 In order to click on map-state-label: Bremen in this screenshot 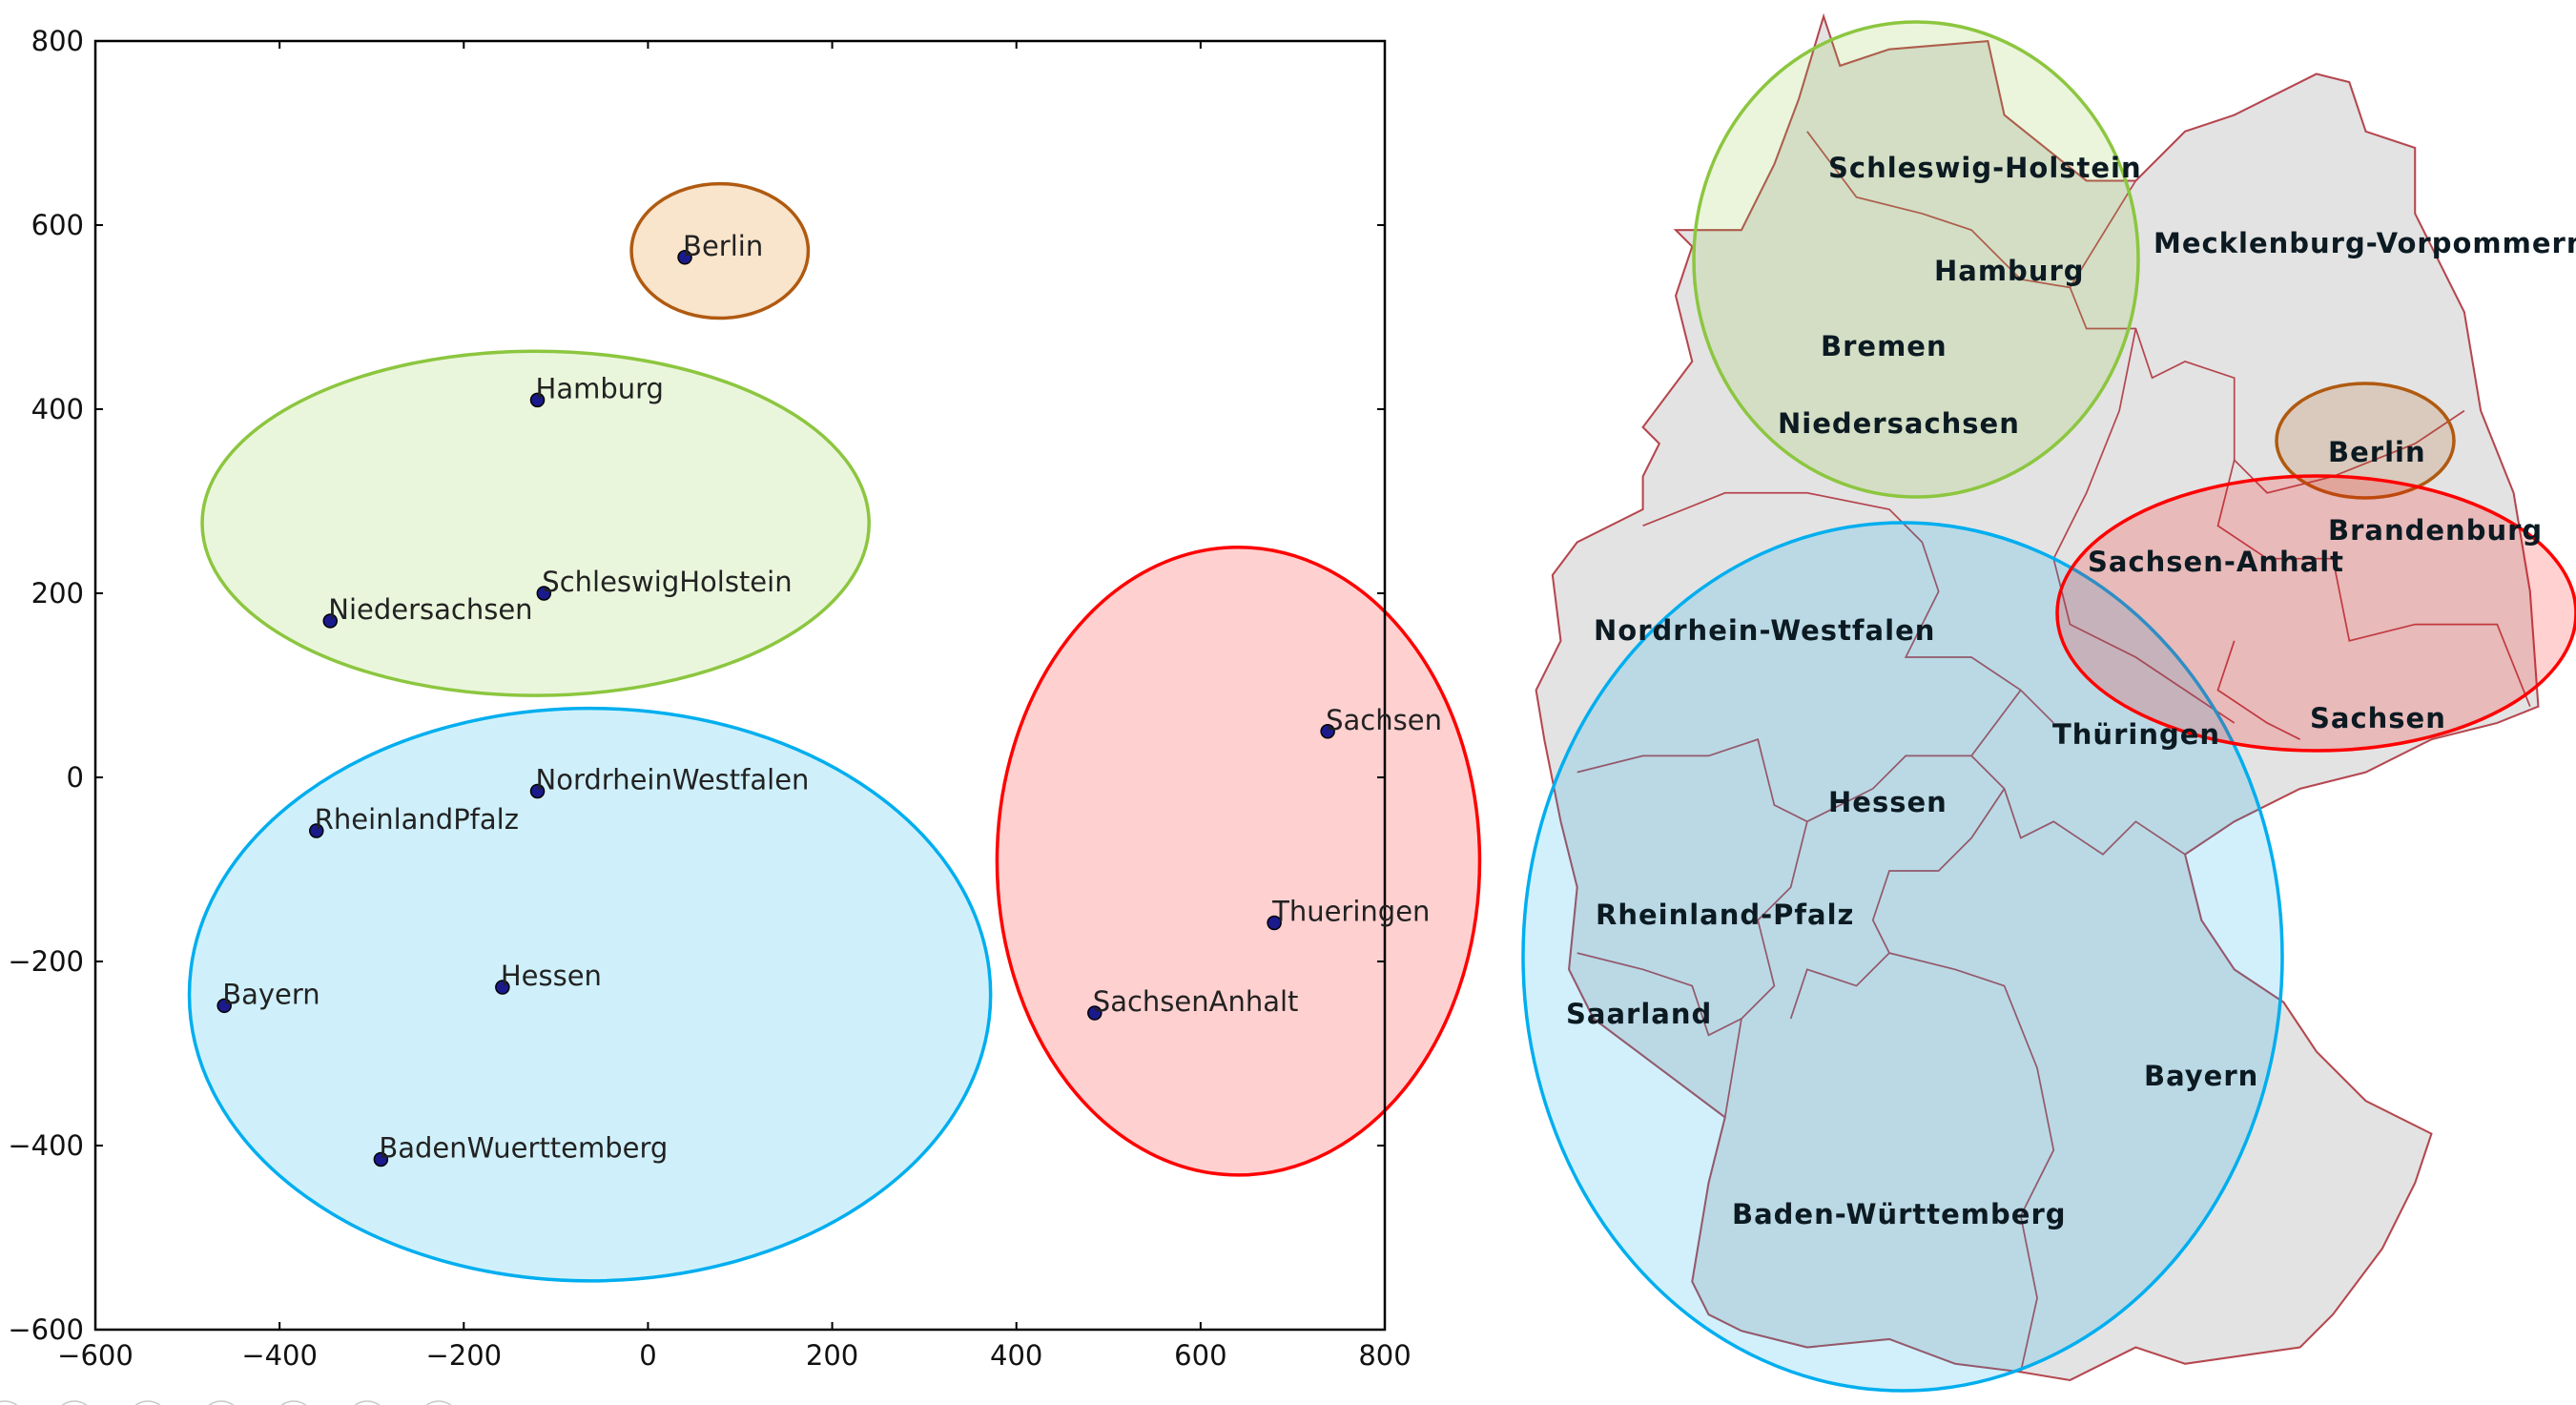, I will do `click(1884, 346)`.